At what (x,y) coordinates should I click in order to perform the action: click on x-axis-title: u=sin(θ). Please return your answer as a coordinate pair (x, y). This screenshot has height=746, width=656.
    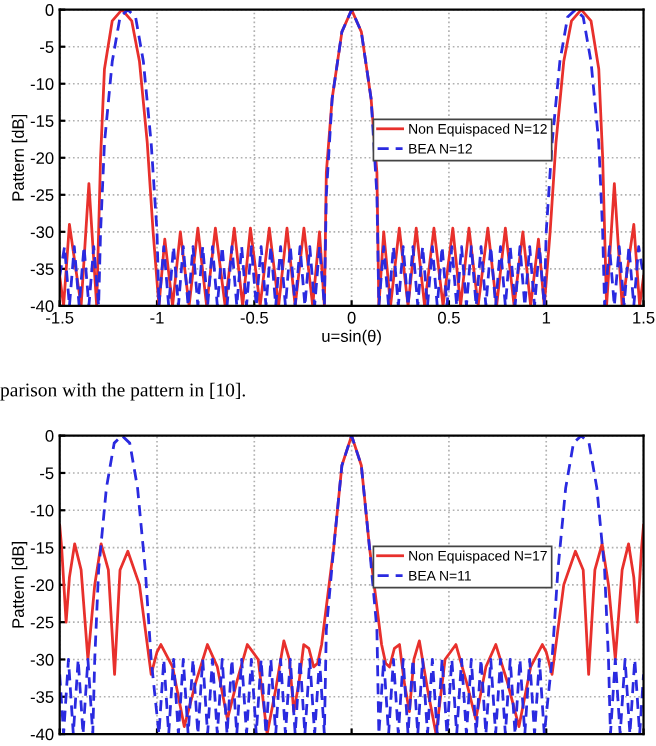
    Looking at the image, I should click on (351, 337).